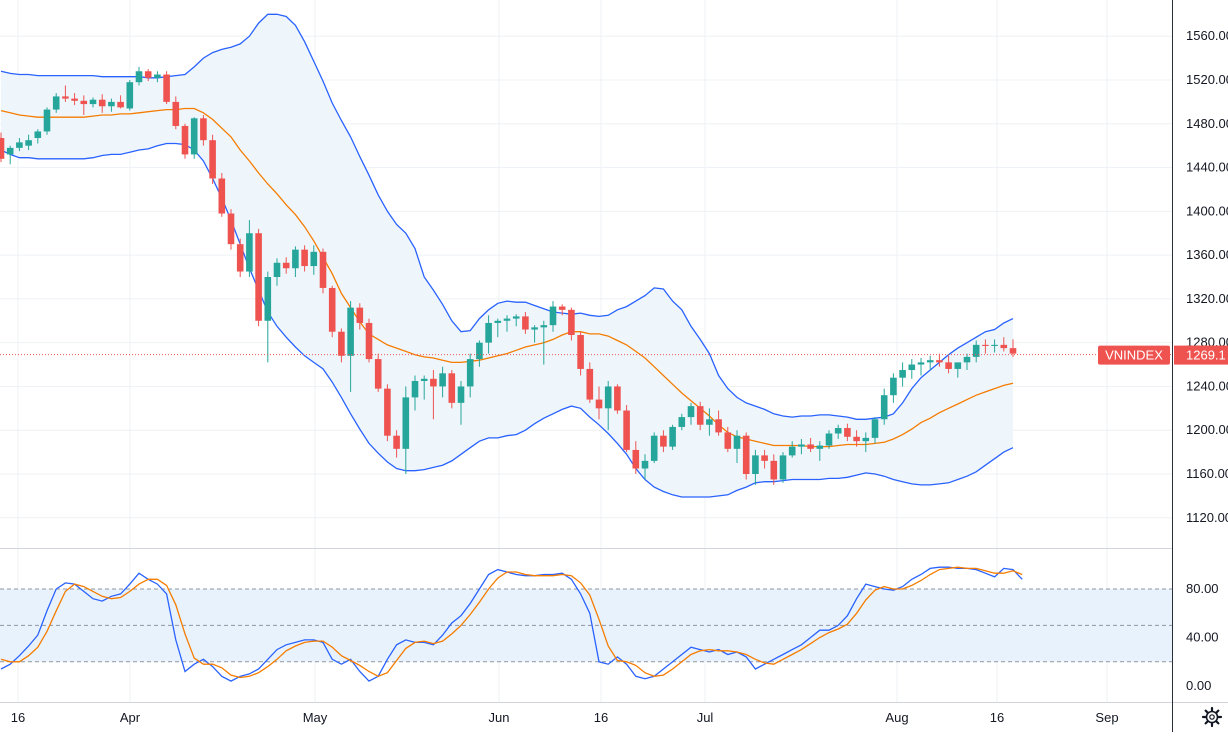 This screenshot has width=1228, height=737. What do you see at coordinates (1207, 167) in the screenshot?
I see `price-tick-label: 1440.00` at bounding box center [1207, 167].